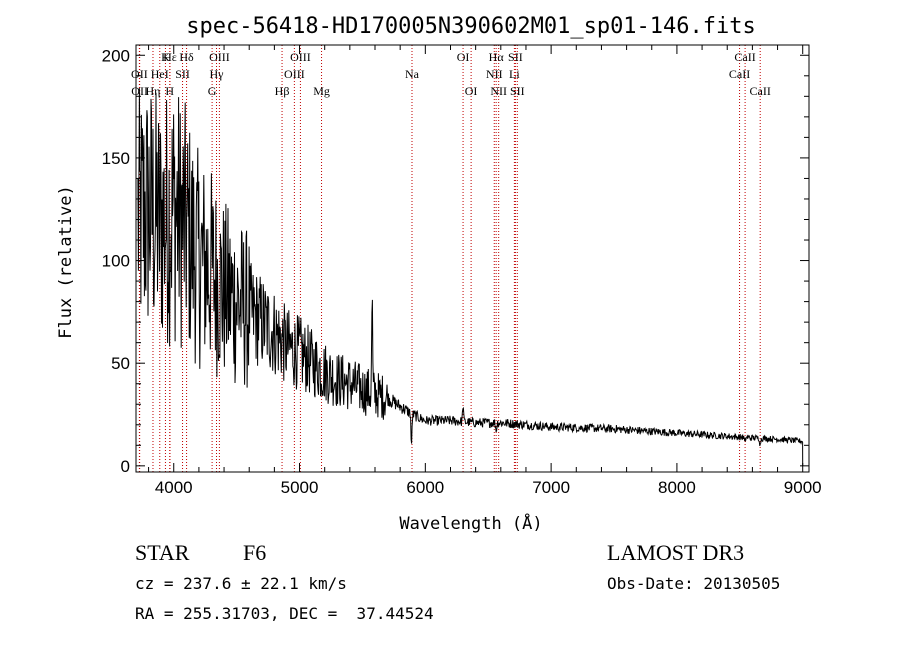 The height and width of the screenshot is (649, 900). I want to click on survey-name: LAMOST DR3, so click(676, 552).